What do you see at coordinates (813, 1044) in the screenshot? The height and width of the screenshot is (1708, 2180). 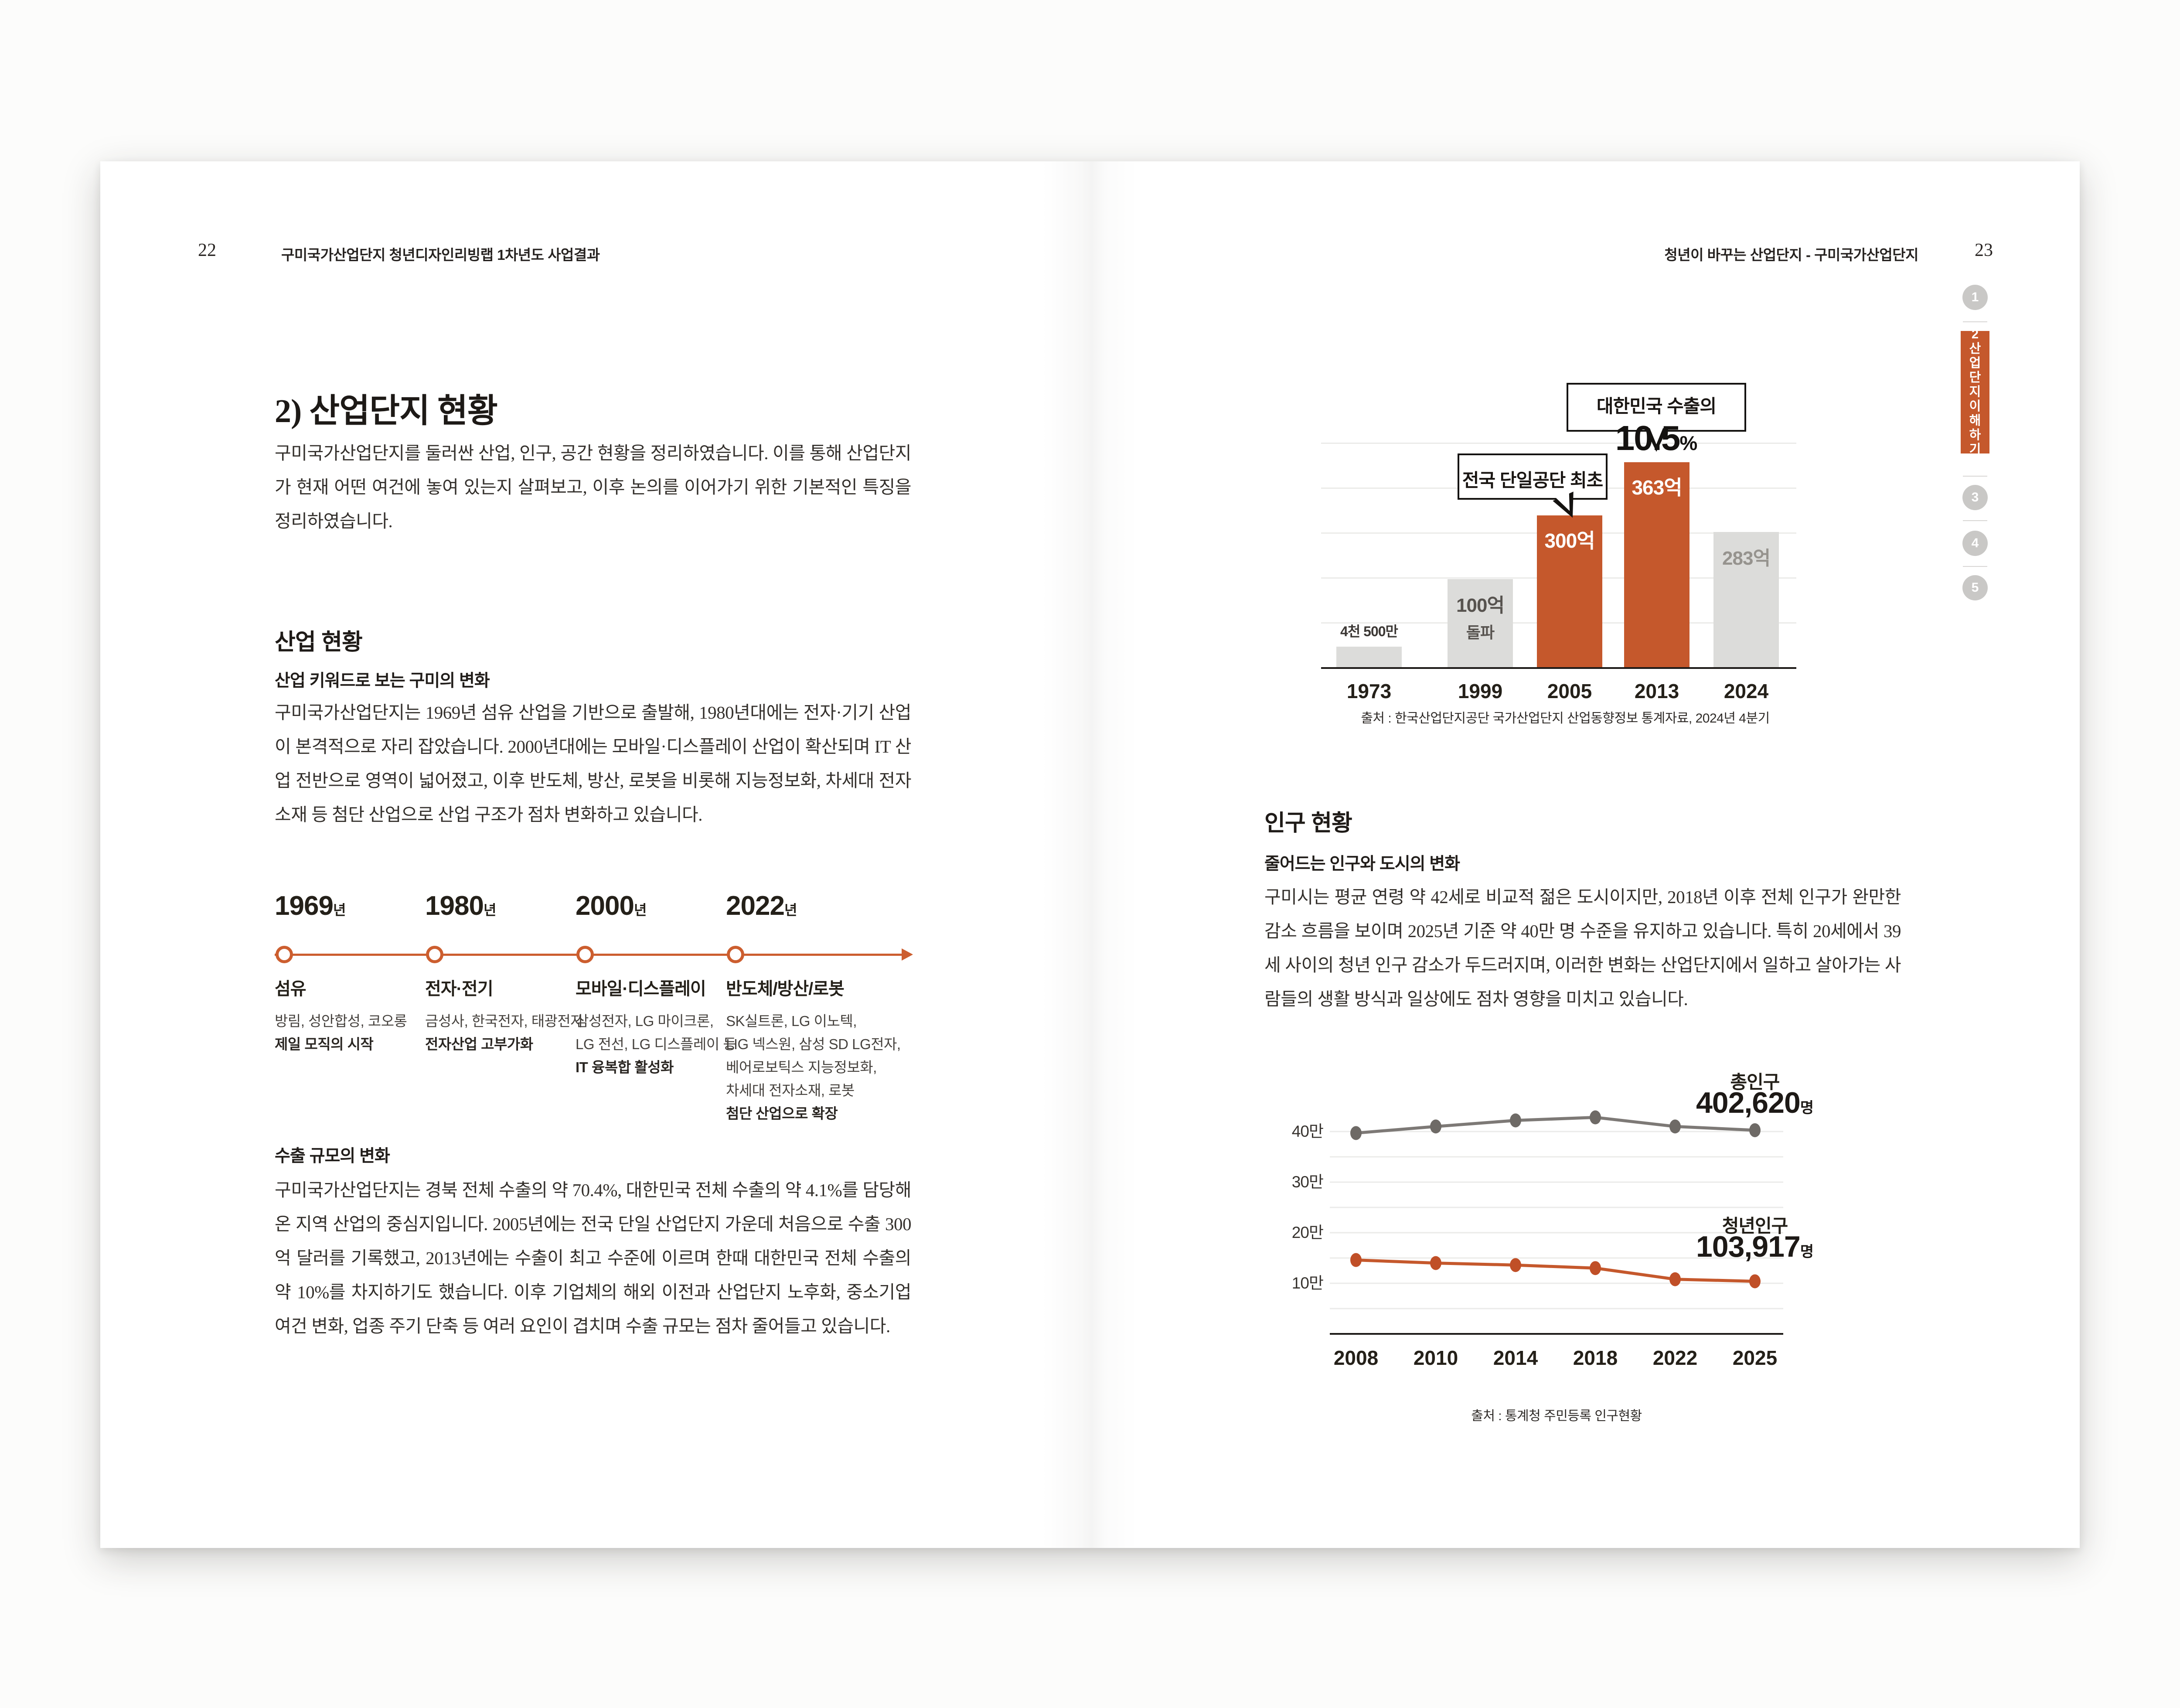 I see `timeline-desc-line: LIG 넥스원, 삼성 SD LG전자,` at bounding box center [813, 1044].